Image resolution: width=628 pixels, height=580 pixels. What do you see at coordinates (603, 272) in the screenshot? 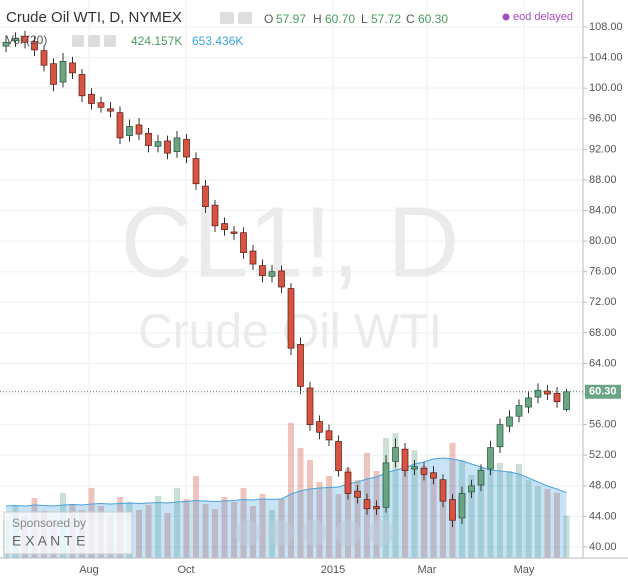
I see `y-tick-label: 76.00` at bounding box center [603, 272].